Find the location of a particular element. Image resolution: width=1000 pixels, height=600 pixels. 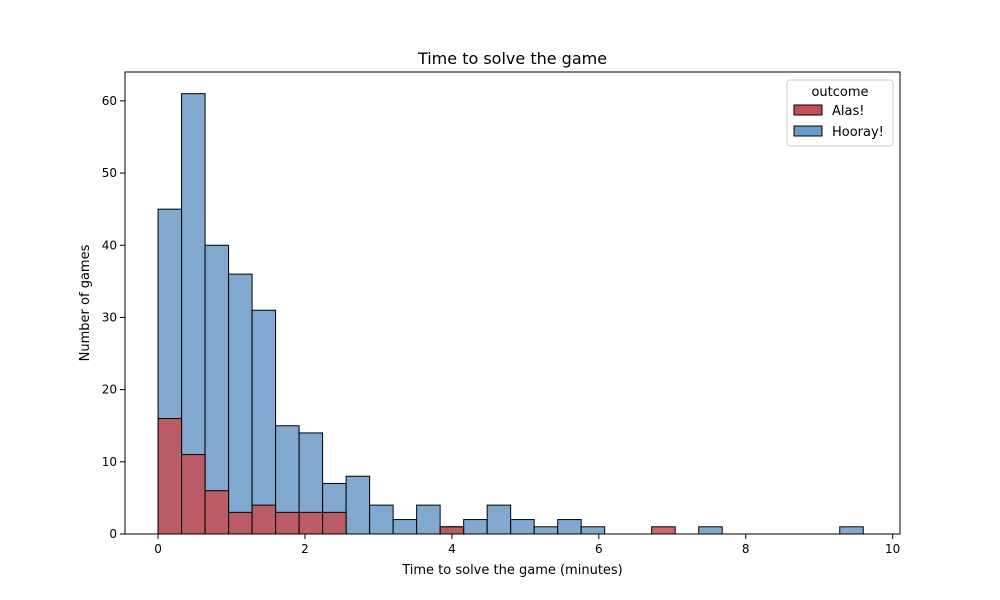

y-tick-label: 40 is located at coordinates (109, 245).